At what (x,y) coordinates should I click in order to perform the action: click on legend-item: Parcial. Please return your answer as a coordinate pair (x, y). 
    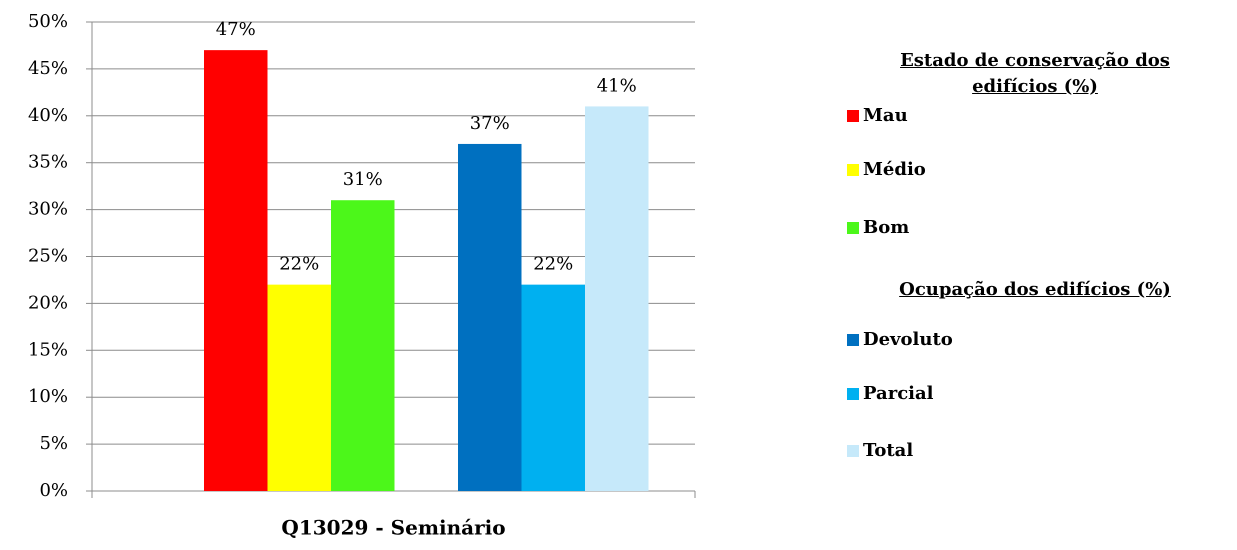
    Looking at the image, I should click on (890, 394).